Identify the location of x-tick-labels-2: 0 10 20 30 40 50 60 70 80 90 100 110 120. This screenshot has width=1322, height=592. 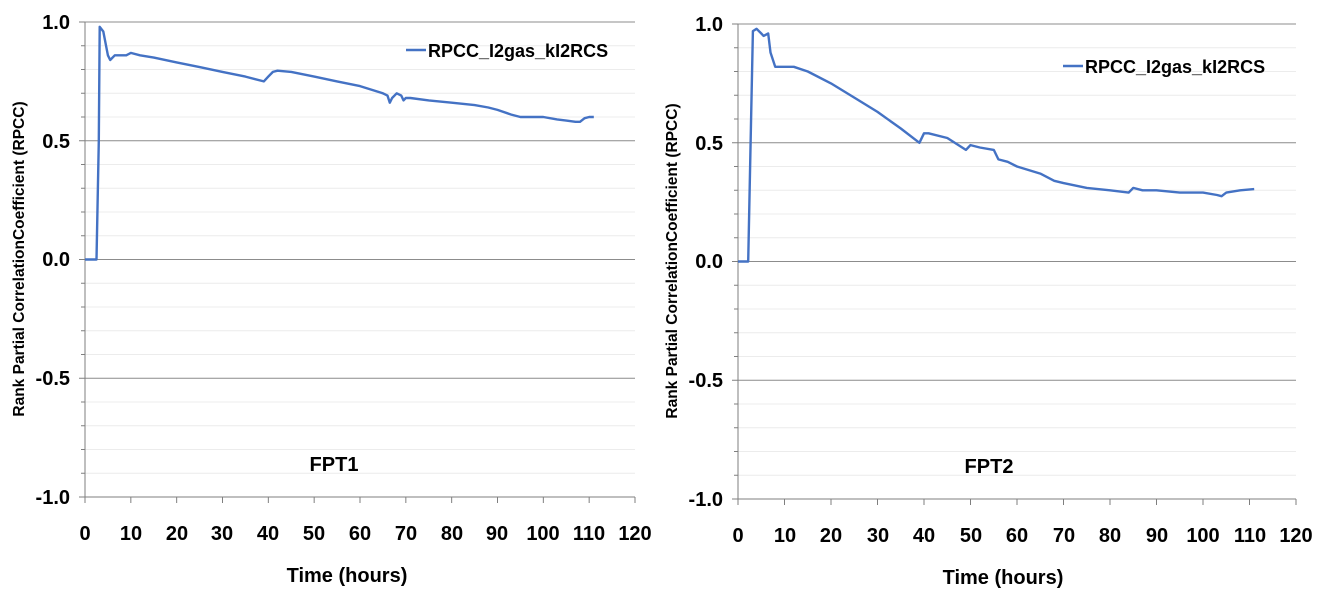
(1022, 536).